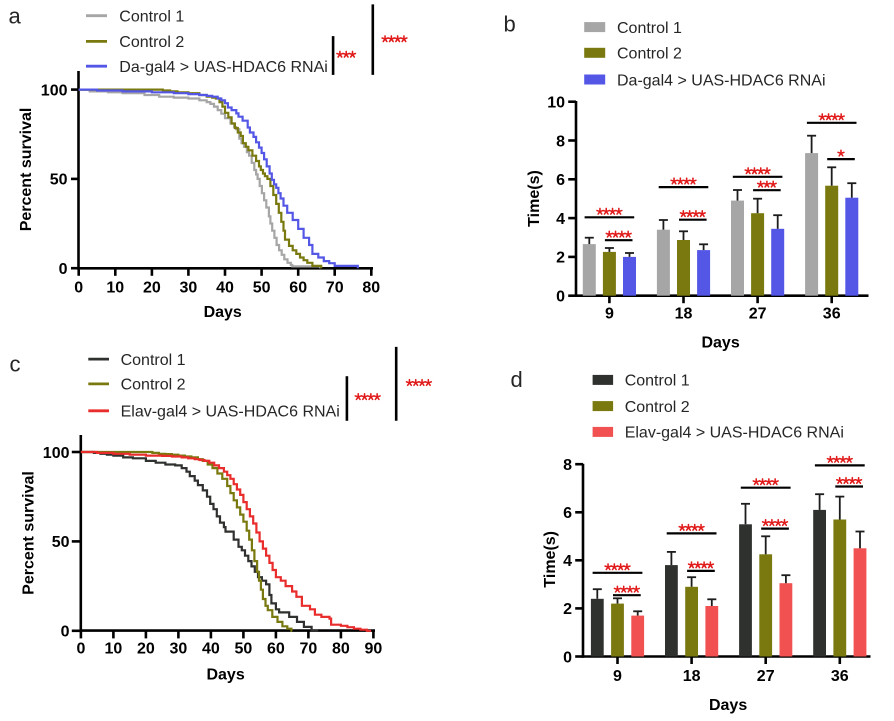 This screenshot has height=721, width=894. I want to click on svg-text: d, so click(517, 379).